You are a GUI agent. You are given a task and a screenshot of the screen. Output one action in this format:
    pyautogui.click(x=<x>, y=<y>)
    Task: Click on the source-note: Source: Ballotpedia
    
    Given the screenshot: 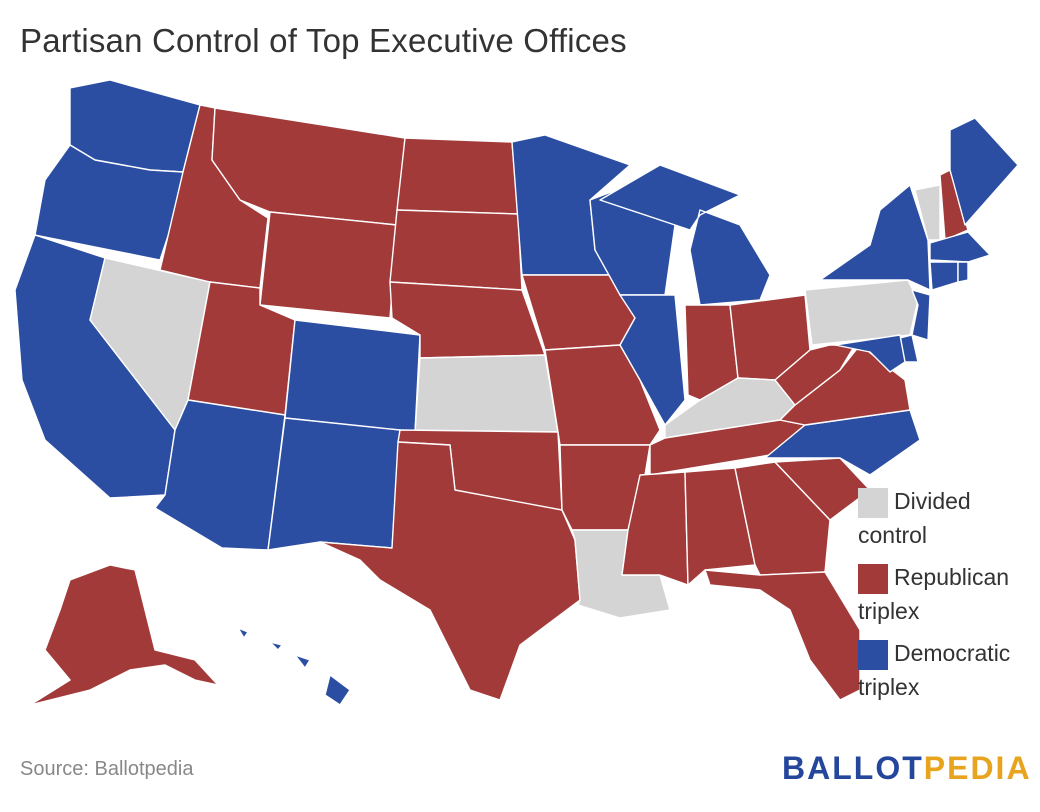 What is the action you would take?
    pyautogui.click(x=107, y=769)
    